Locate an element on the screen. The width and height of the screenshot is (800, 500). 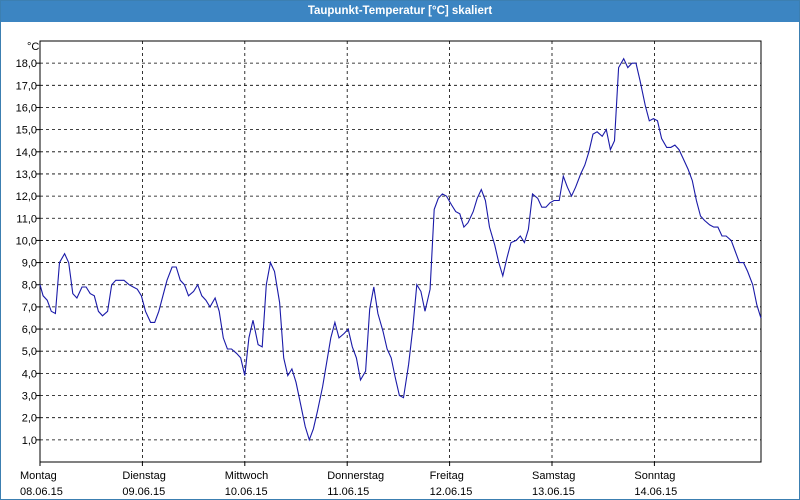
y-tick-label: 12,0 is located at coordinates (26, 197).